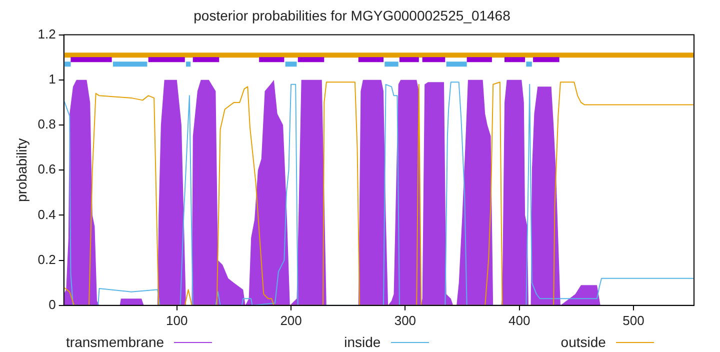 The image size is (720, 352). Describe the element at coordinates (47, 124) in the screenshot. I see `y-tick-label: 0.8` at that location.